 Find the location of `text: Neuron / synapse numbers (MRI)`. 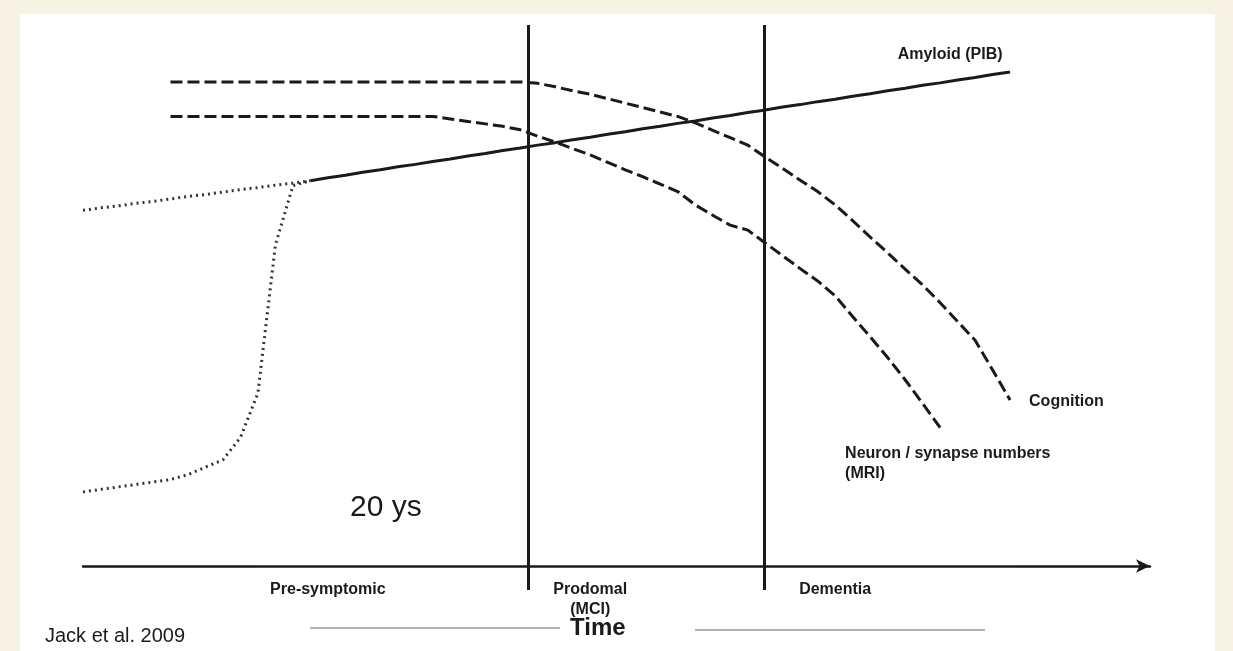

text: Neuron / synapse numbers (MRI) is located at coordinates (950, 463).